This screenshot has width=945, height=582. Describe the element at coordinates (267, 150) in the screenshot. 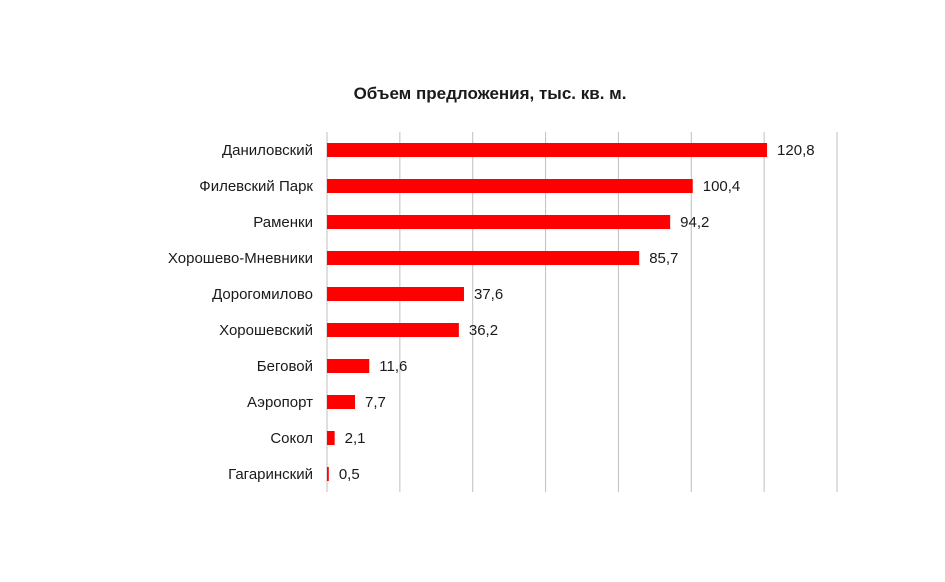

I see `category-label: Даниловский` at that location.